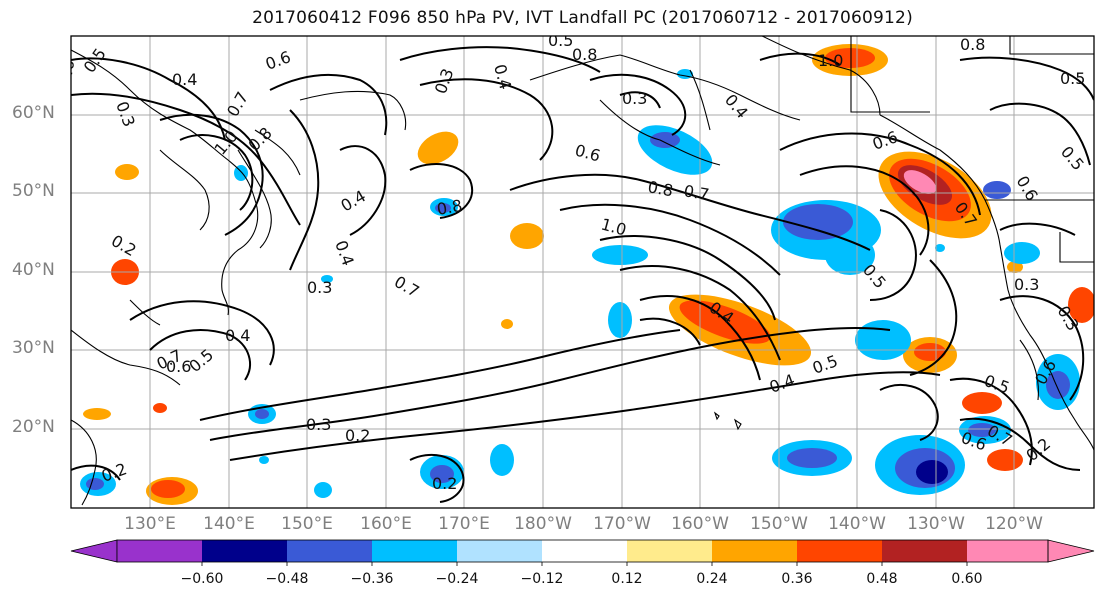 This screenshot has width=1105, height=601. What do you see at coordinates (33, 270) in the screenshot?
I see `lat-label-40n: 40°N` at bounding box center [33, 270].